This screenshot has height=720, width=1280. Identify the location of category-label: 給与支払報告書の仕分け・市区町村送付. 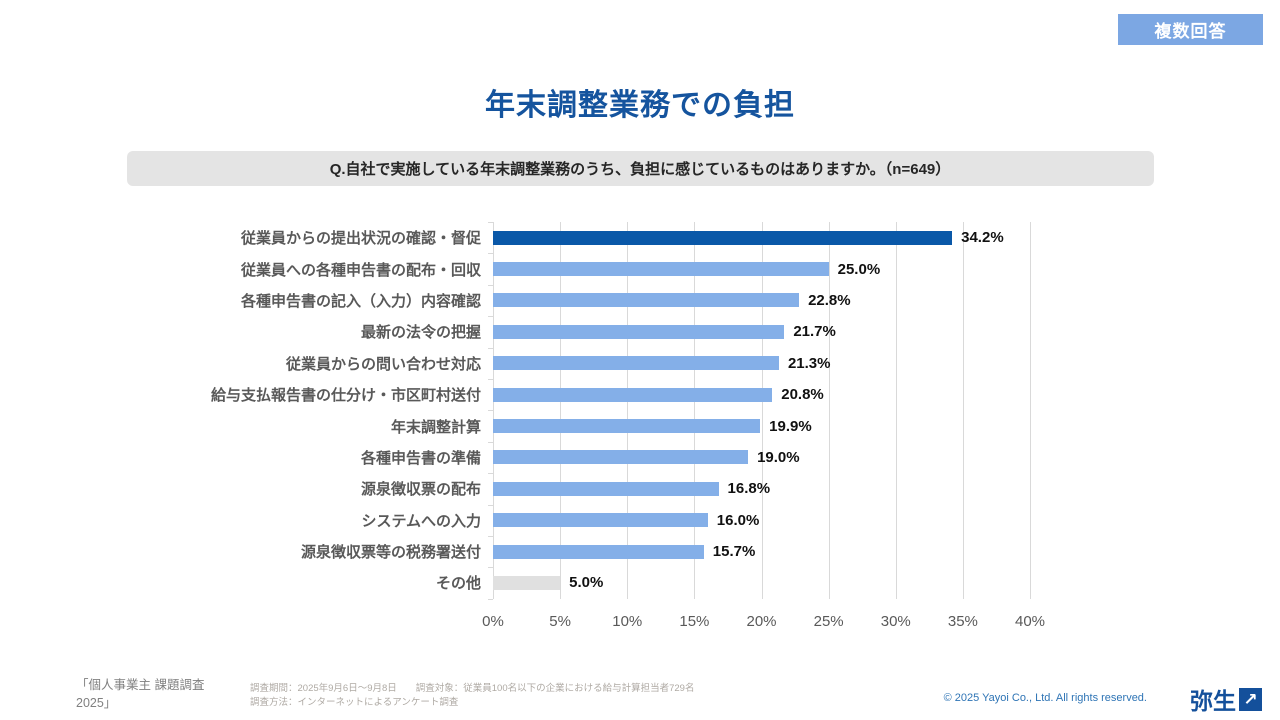
(345, 396).